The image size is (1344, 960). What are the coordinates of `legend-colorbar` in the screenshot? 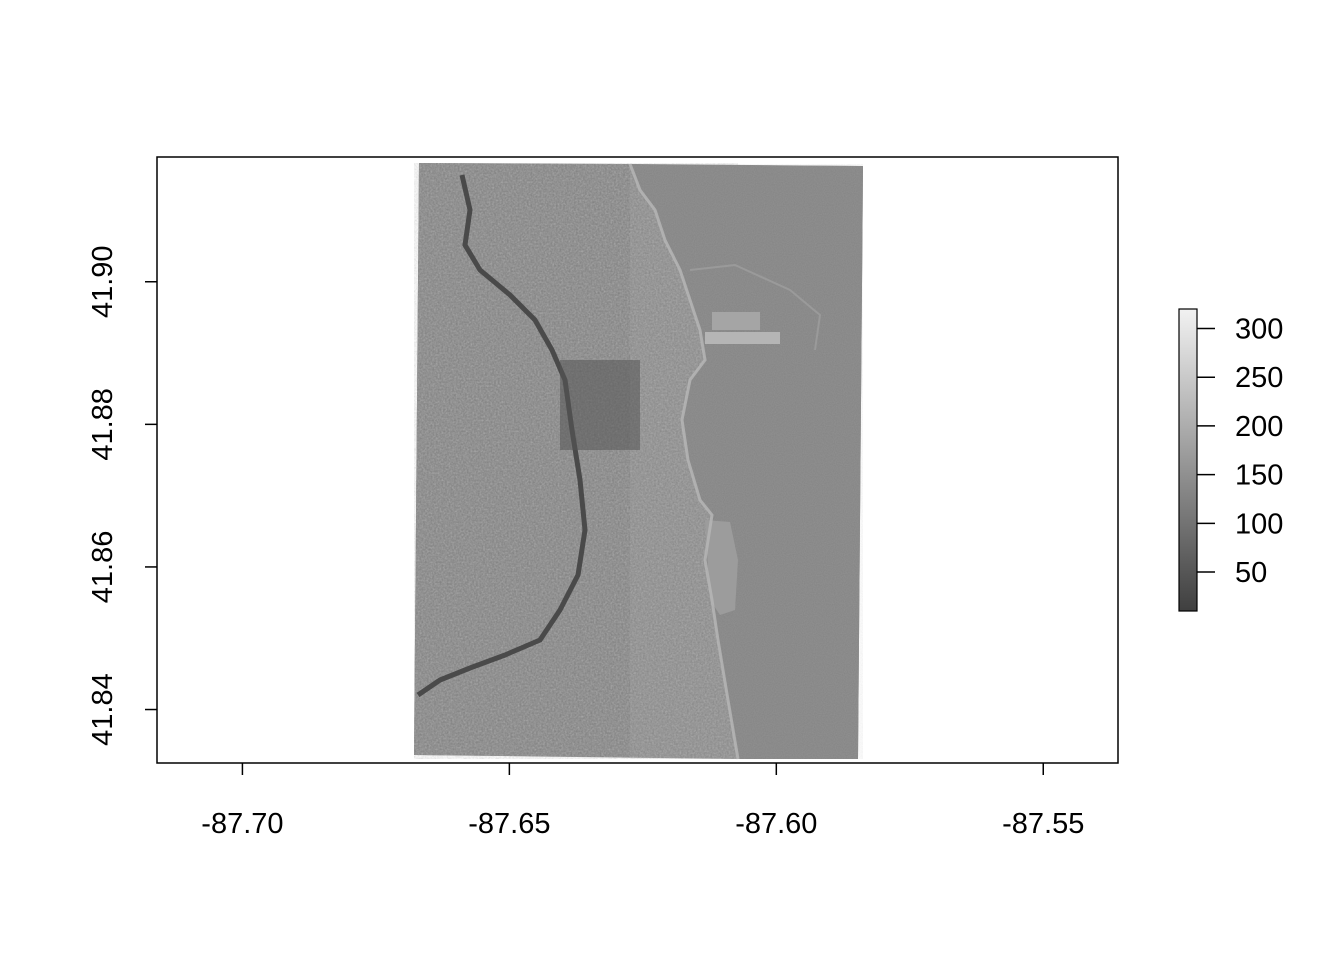 It's located at (1188, 460).